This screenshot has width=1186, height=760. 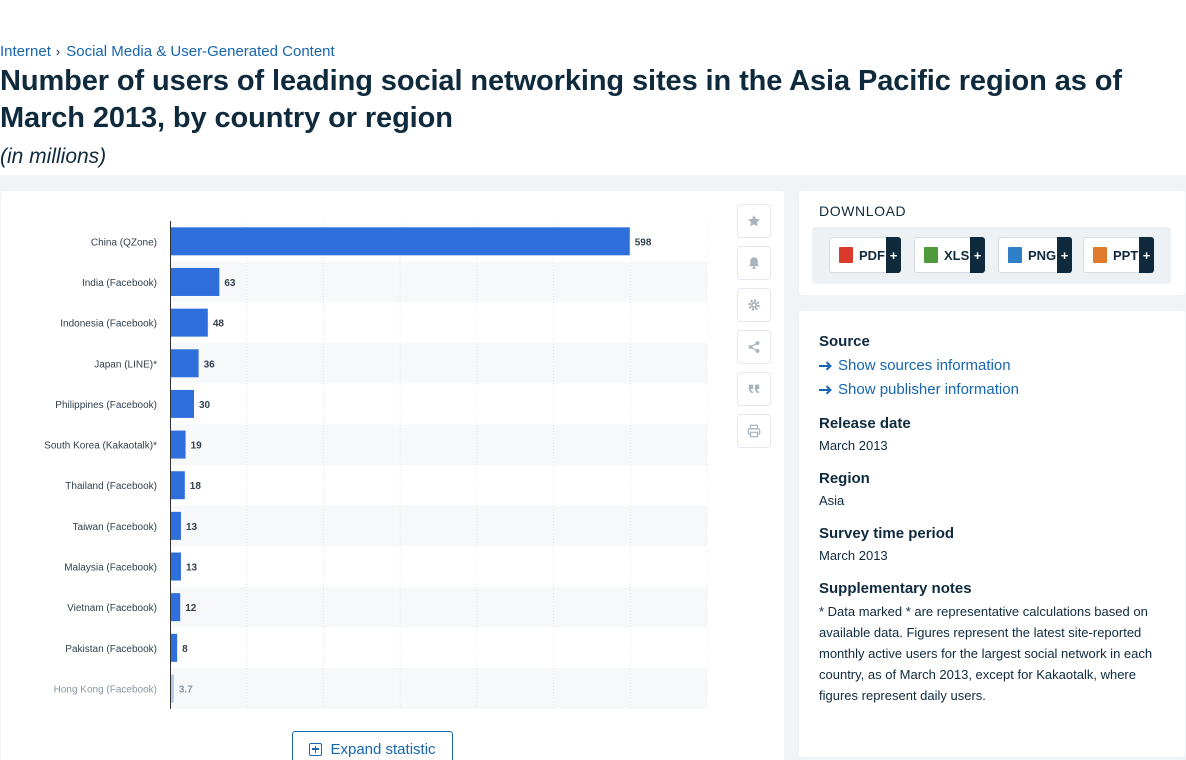 I want to click on print-icon, so click(x=754, y=431).